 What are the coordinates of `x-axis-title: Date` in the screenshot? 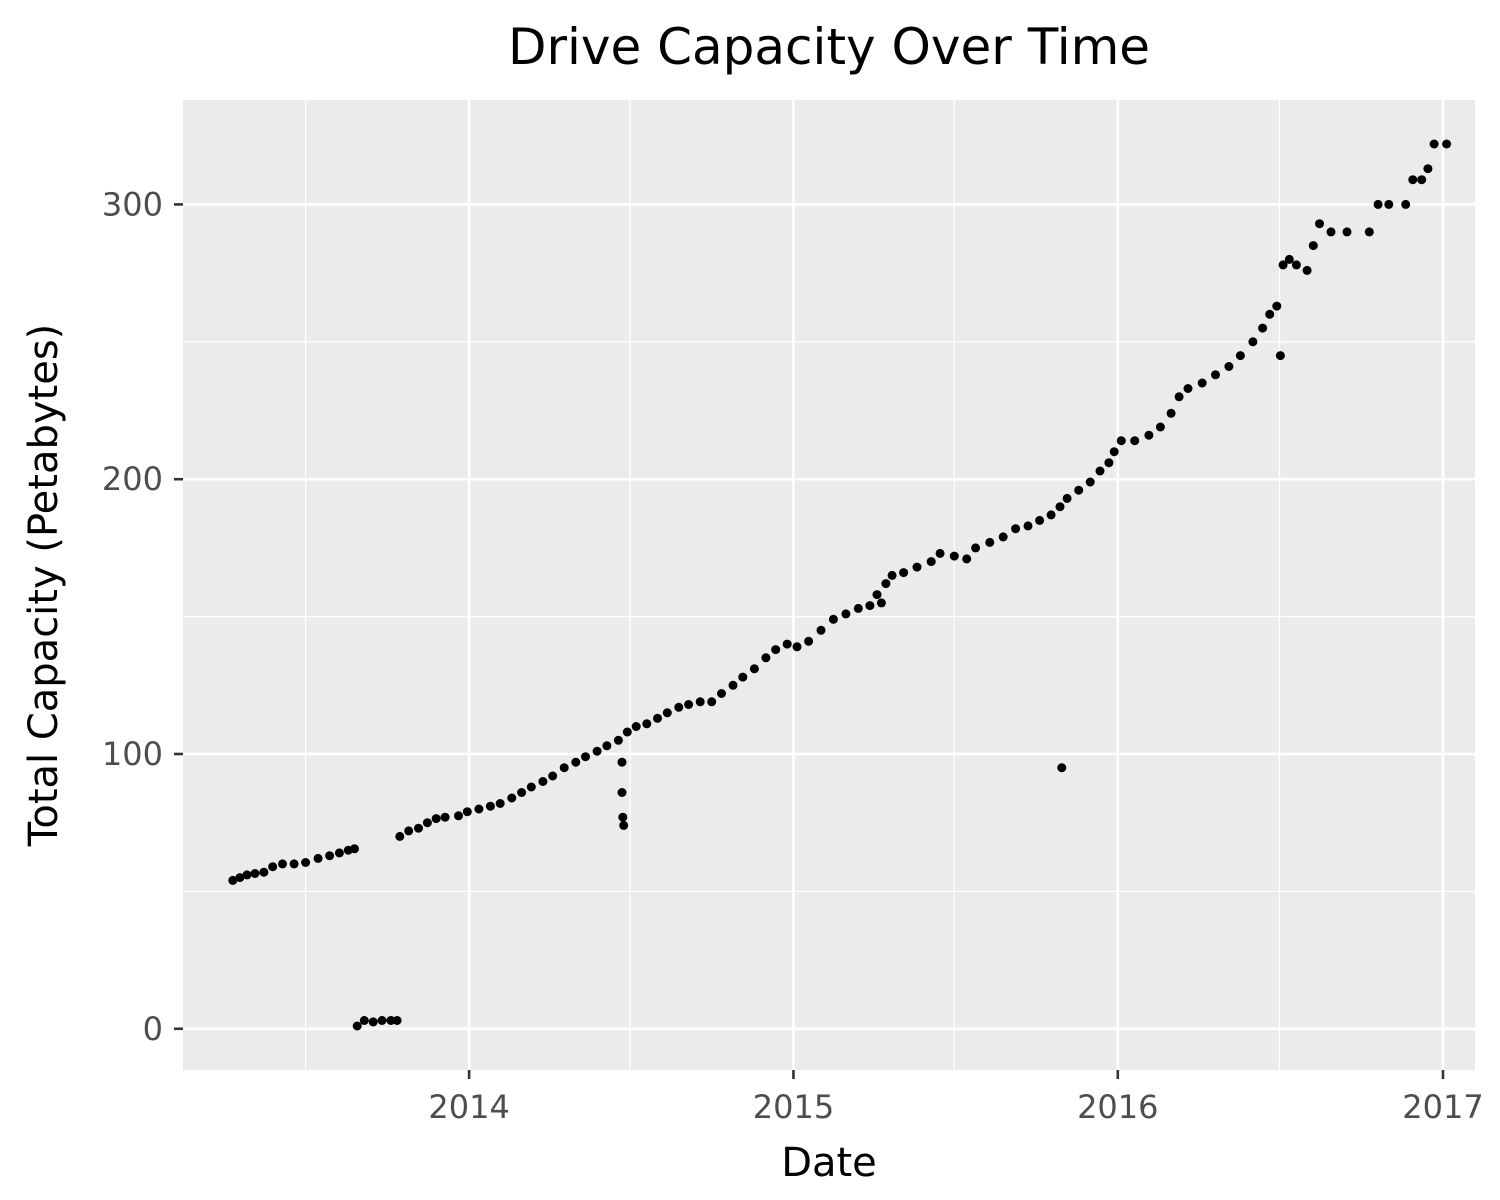 It's located at (829, 1163).